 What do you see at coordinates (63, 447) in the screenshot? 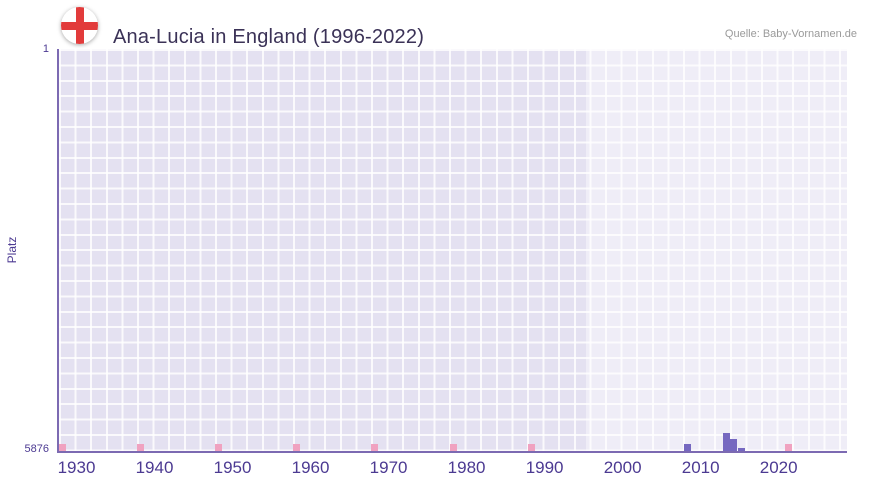
I see `no-rank-marker-1928` at bounding box center [63, 447].